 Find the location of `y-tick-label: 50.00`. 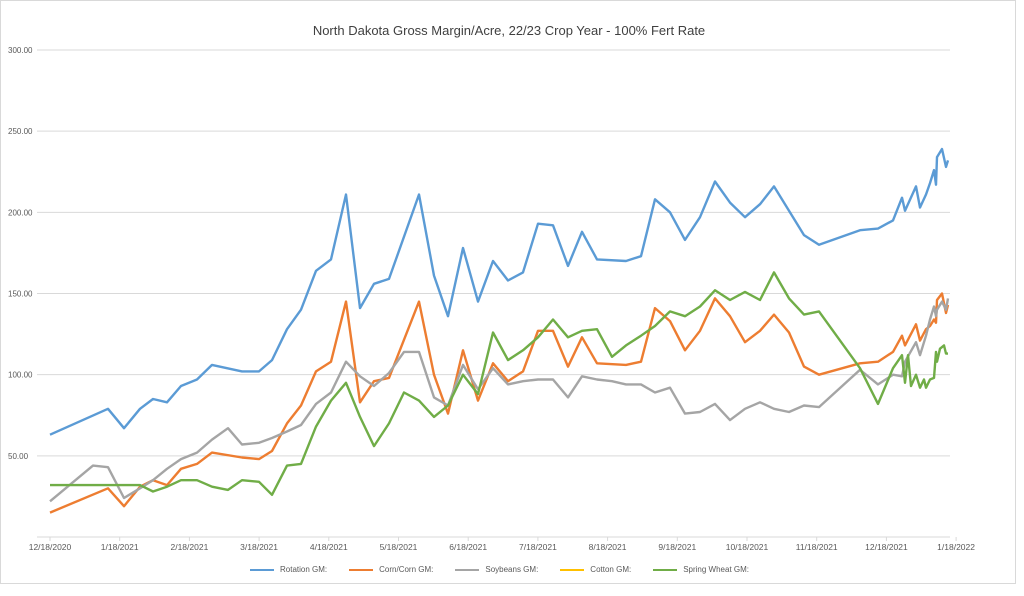

y-tick-label: 50.00 is located at coordinates (18, 456).